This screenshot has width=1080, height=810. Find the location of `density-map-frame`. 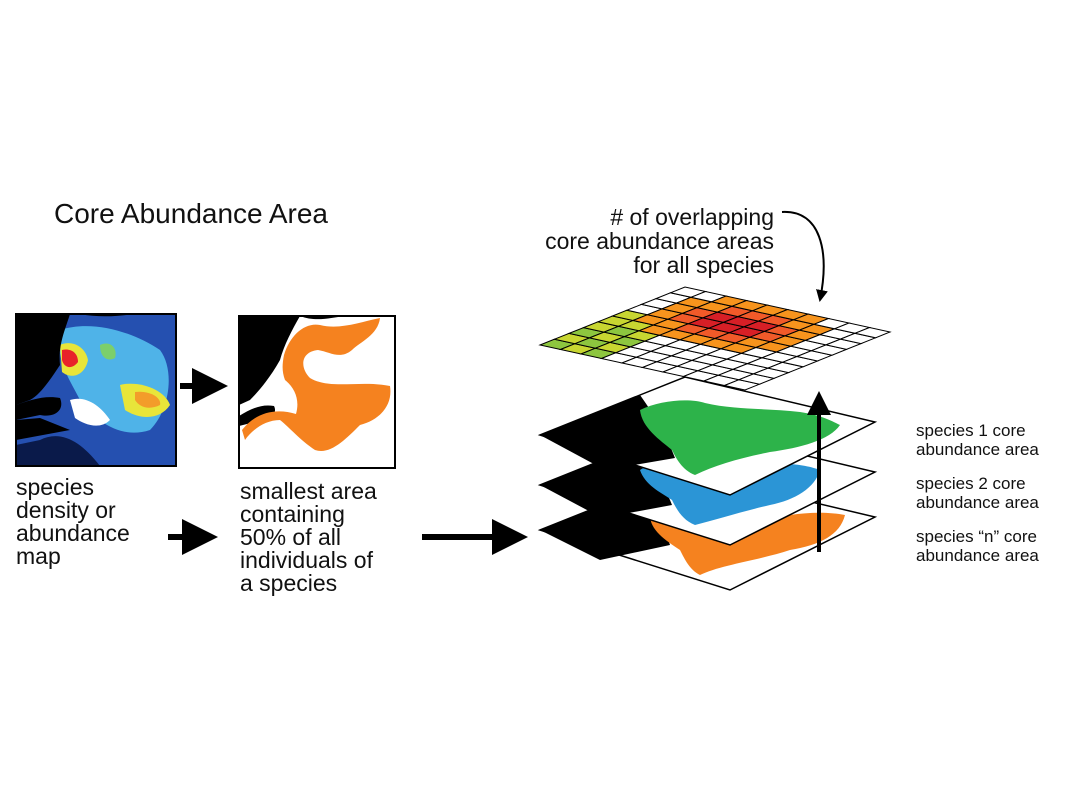

density-map-frame is located at coordinates (96, 390).